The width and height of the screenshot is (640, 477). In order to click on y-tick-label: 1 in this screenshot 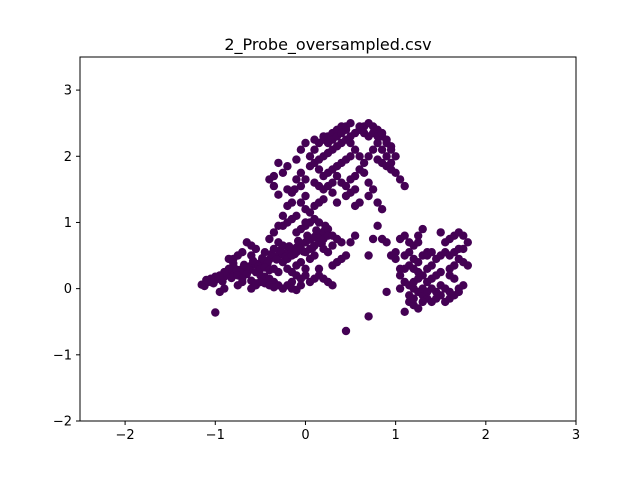, I will do `click(68, 223)`.